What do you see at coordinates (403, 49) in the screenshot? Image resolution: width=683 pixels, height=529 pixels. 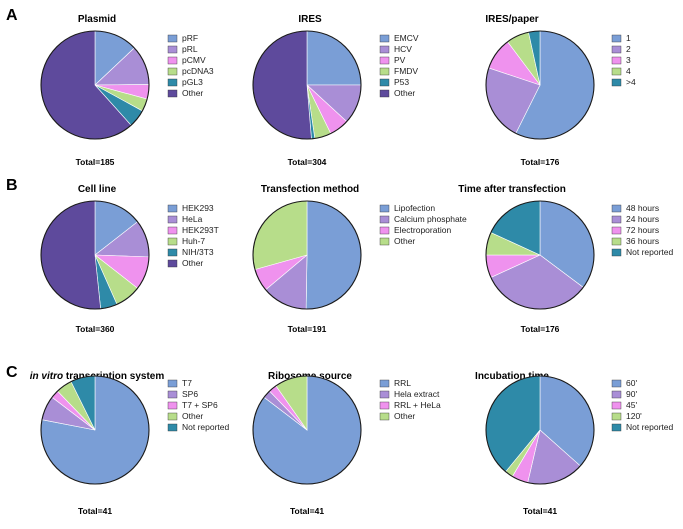 I see `legend-label: HCV` at bounding box center [403, 49].